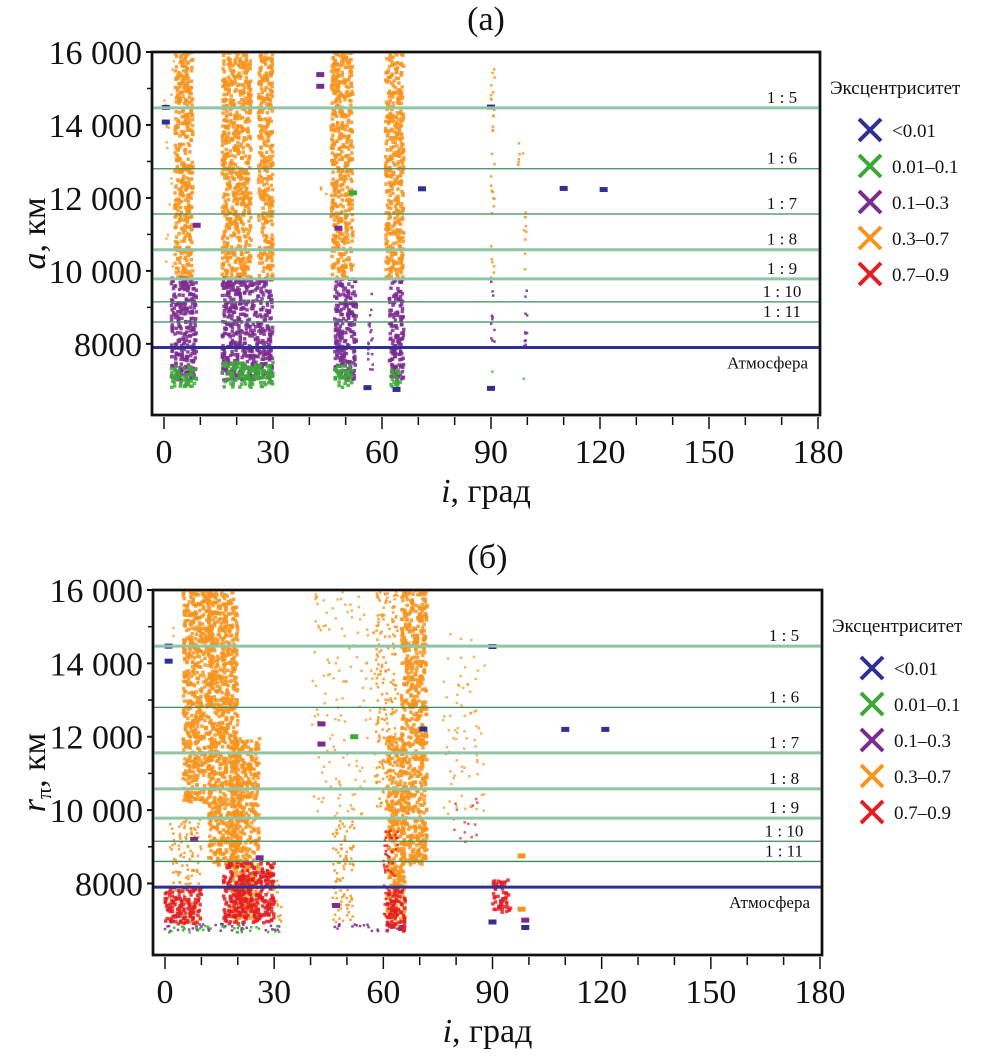 The width and height of the screenshot is (1004, 1056). What do you see at coordinates (870, 130) in the screenshot?
I see `legend-x-marker-icon` at bounding box center [870, 130].